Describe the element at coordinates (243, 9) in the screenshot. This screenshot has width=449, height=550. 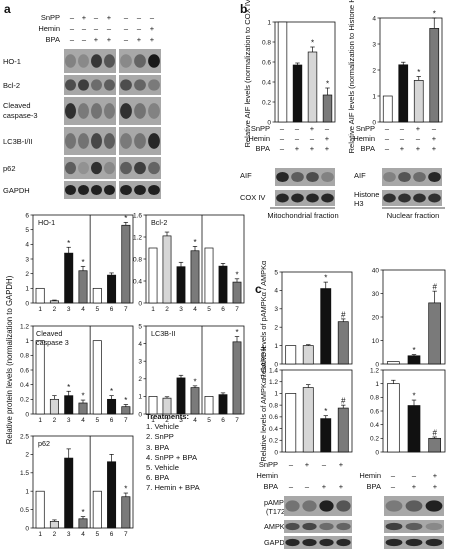
I see `panel-b-letter: b` at that location.